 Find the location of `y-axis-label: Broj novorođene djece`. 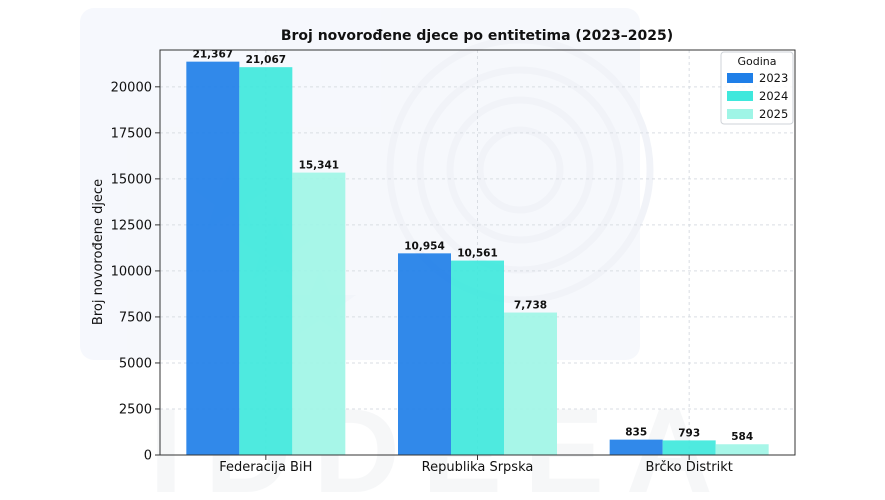

y-axis-label: Broj novorođene djece is located at coordinates (98, 252).